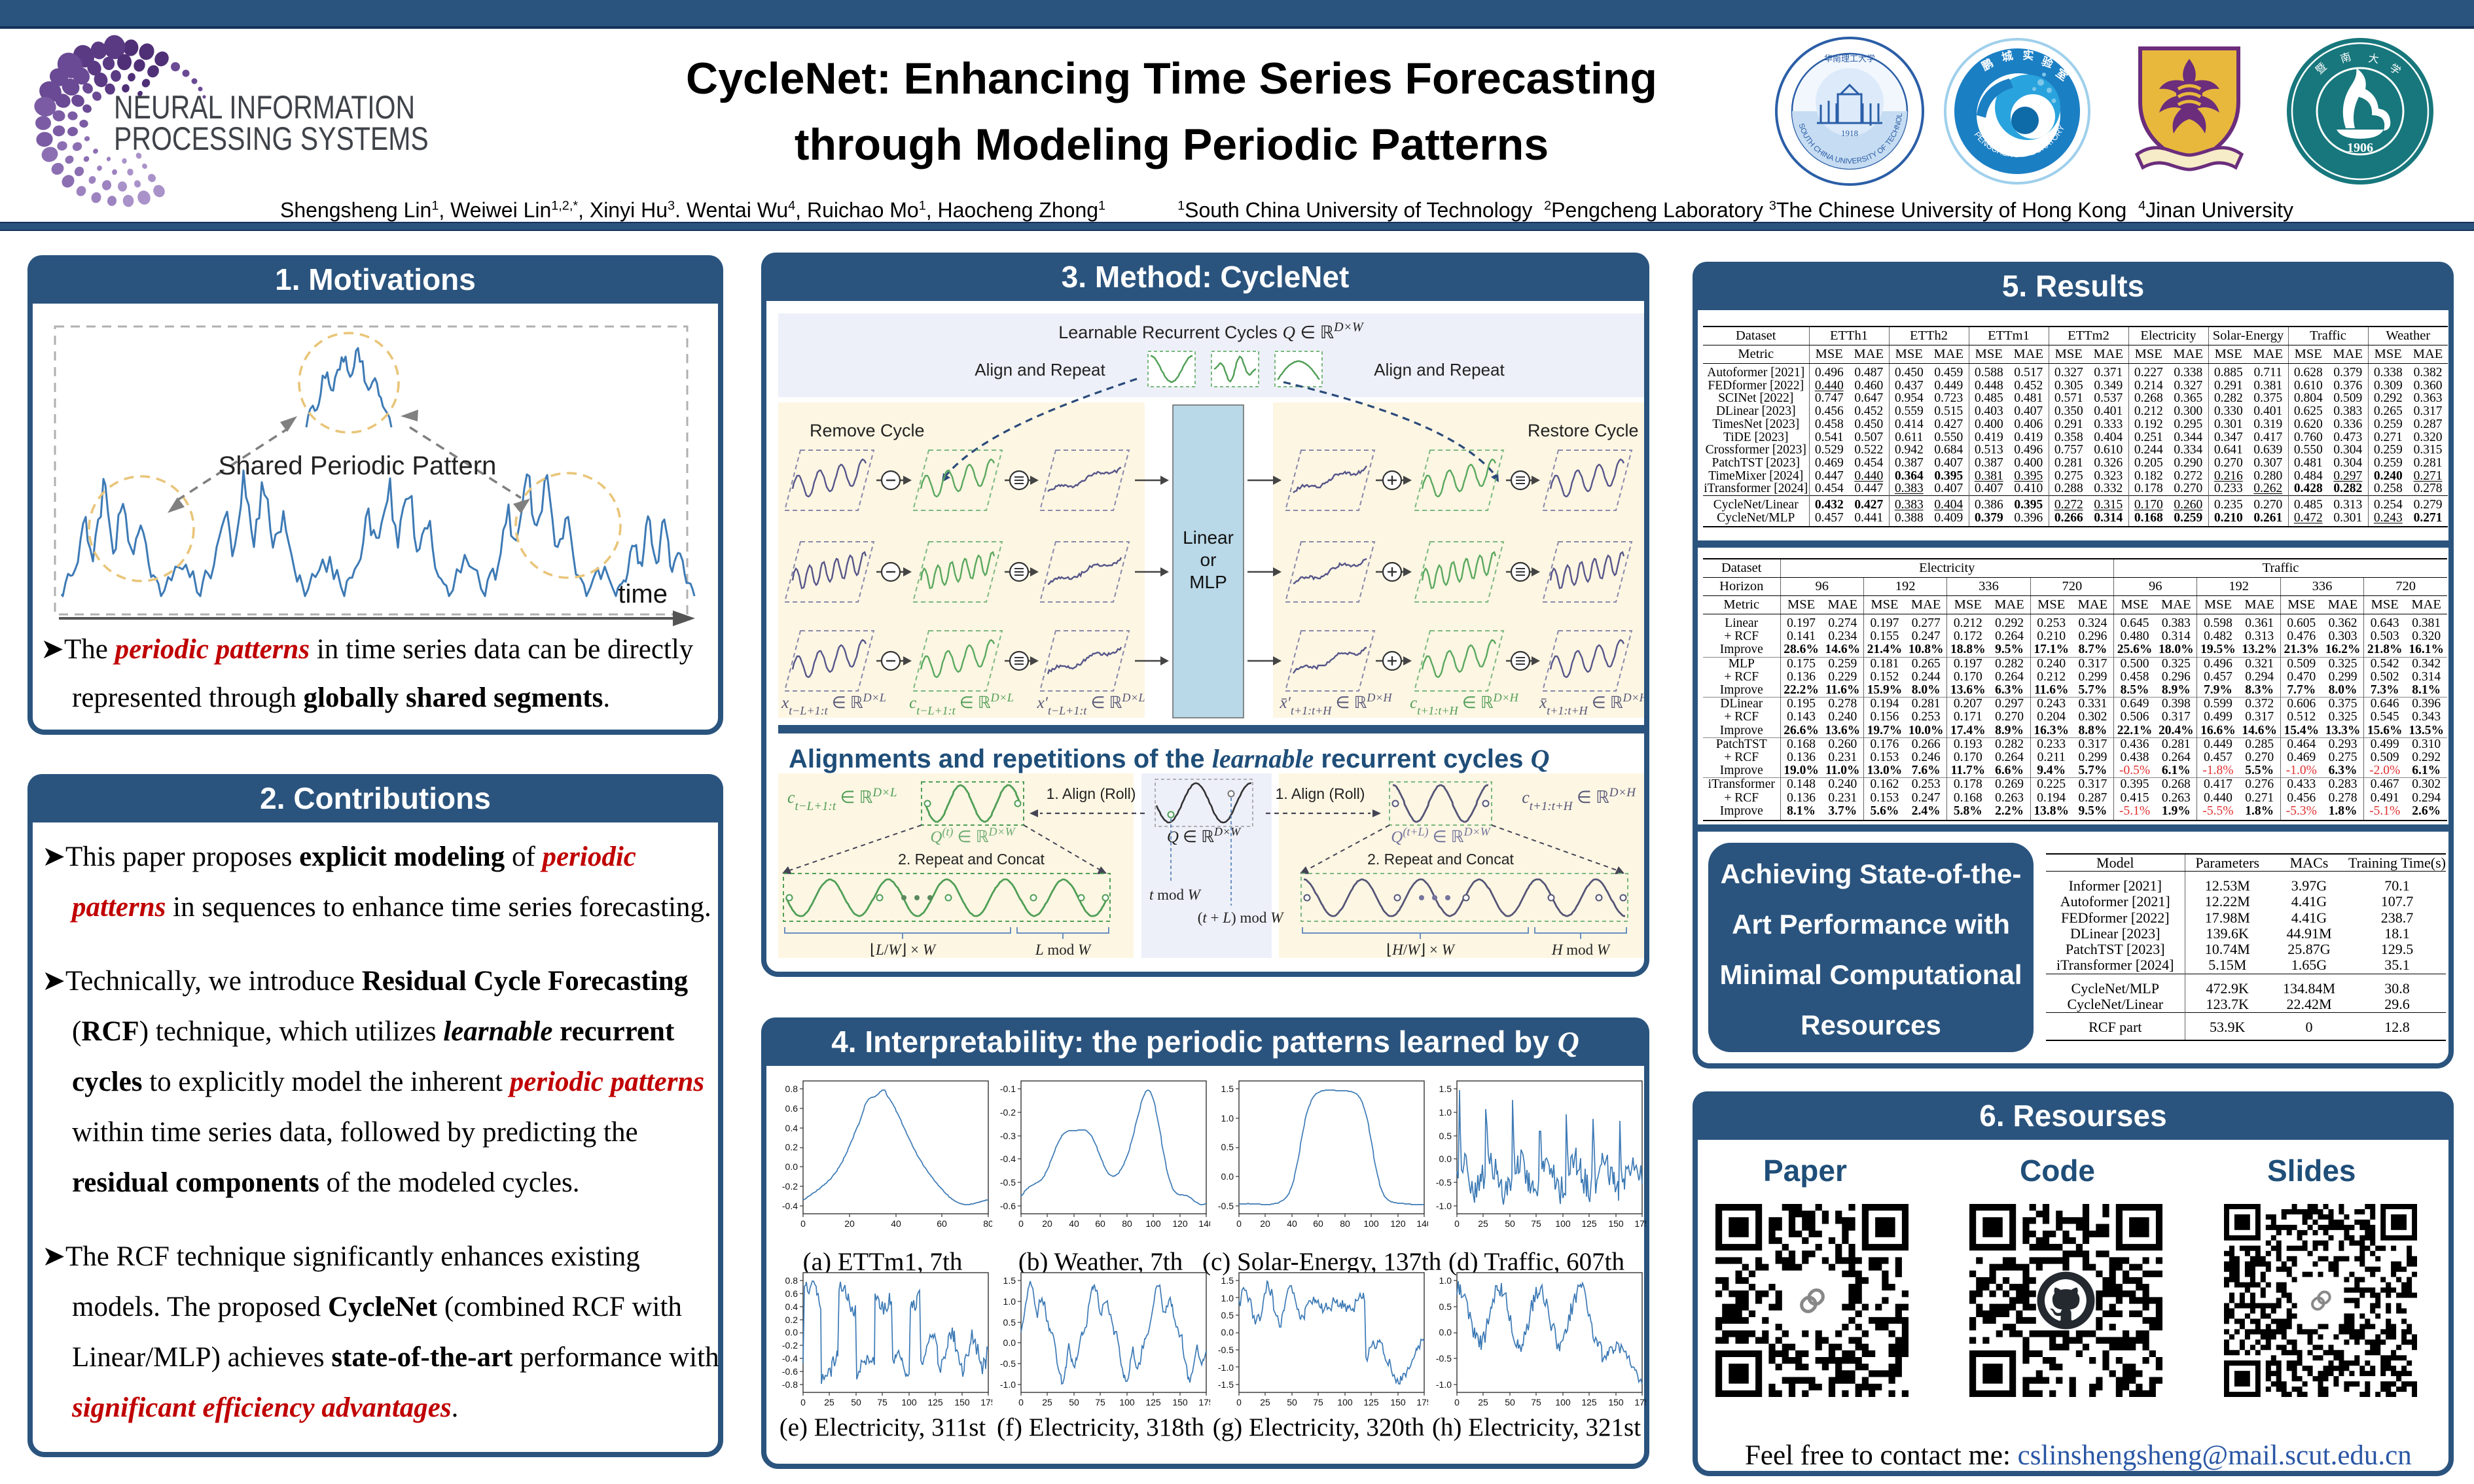  Describe the element at coordinates (2373, 59) in the screenshot. I see `svg-text: 大` at that location.